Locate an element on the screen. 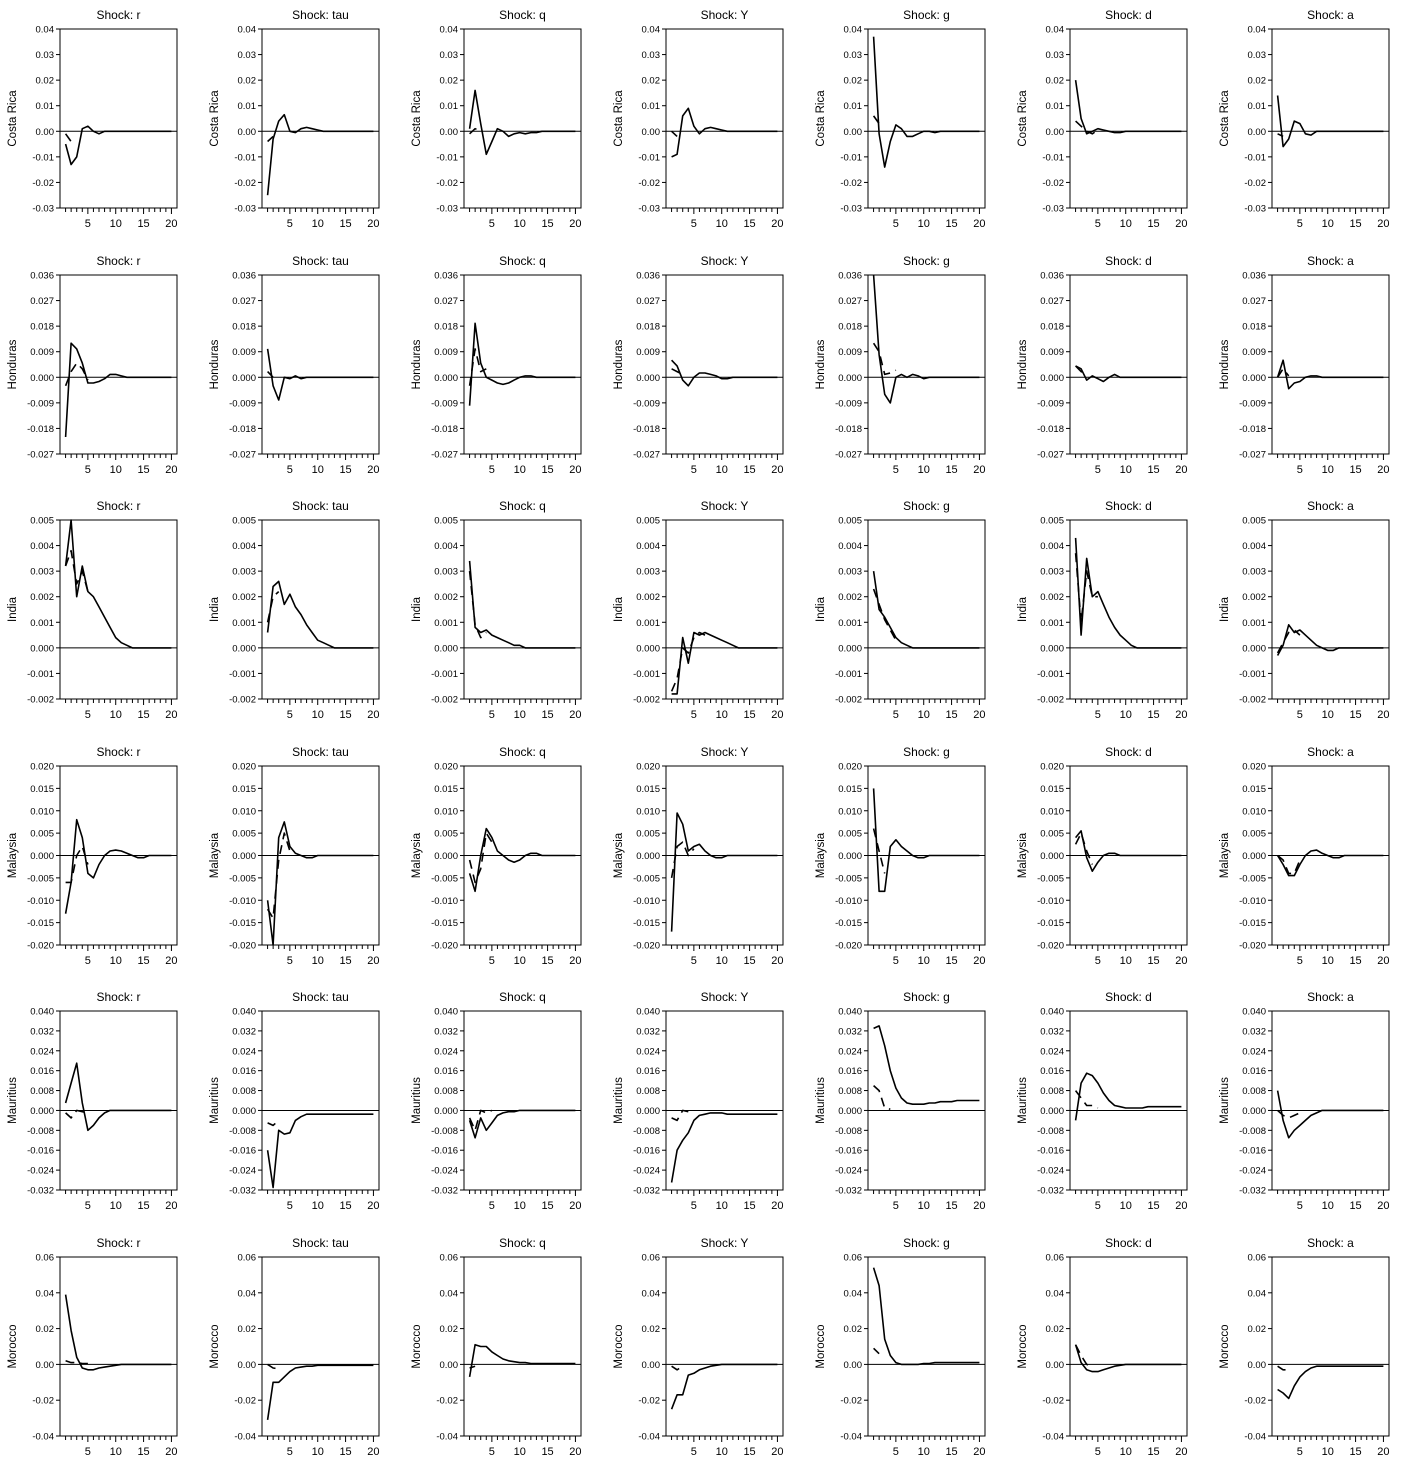 This screenshot has width=1402, height=1463. y-tick-label: 0.015 is located at coordinates (244, 789).